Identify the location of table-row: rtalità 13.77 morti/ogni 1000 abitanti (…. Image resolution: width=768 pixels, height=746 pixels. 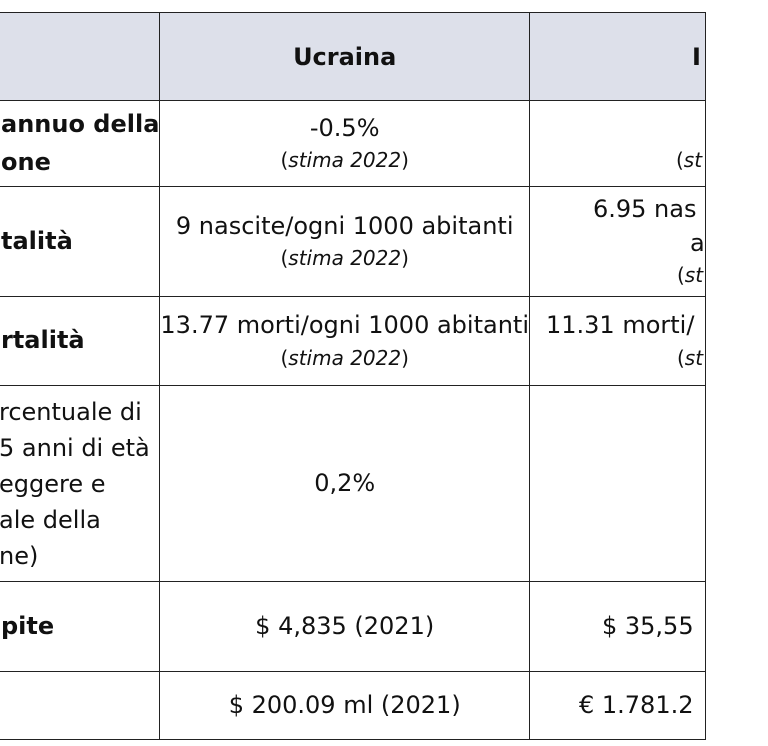
(353, 341).